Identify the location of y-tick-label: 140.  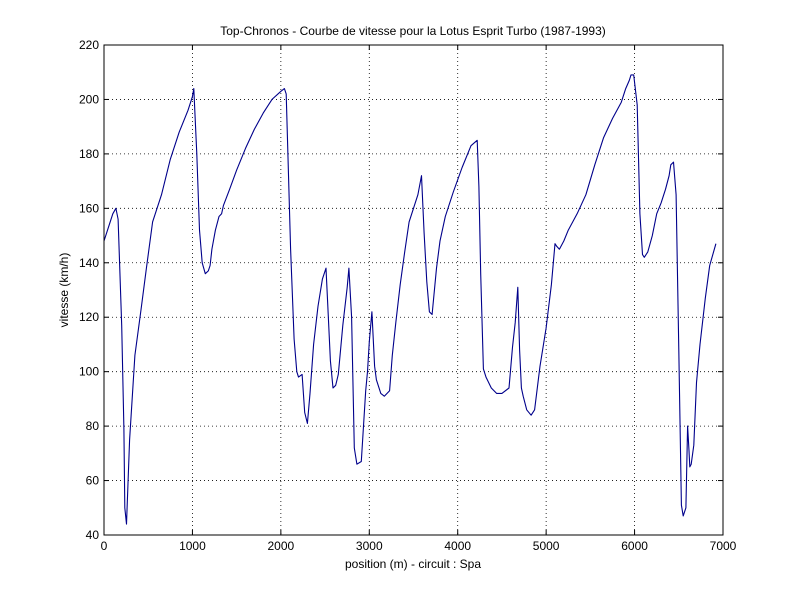
(89, 263).